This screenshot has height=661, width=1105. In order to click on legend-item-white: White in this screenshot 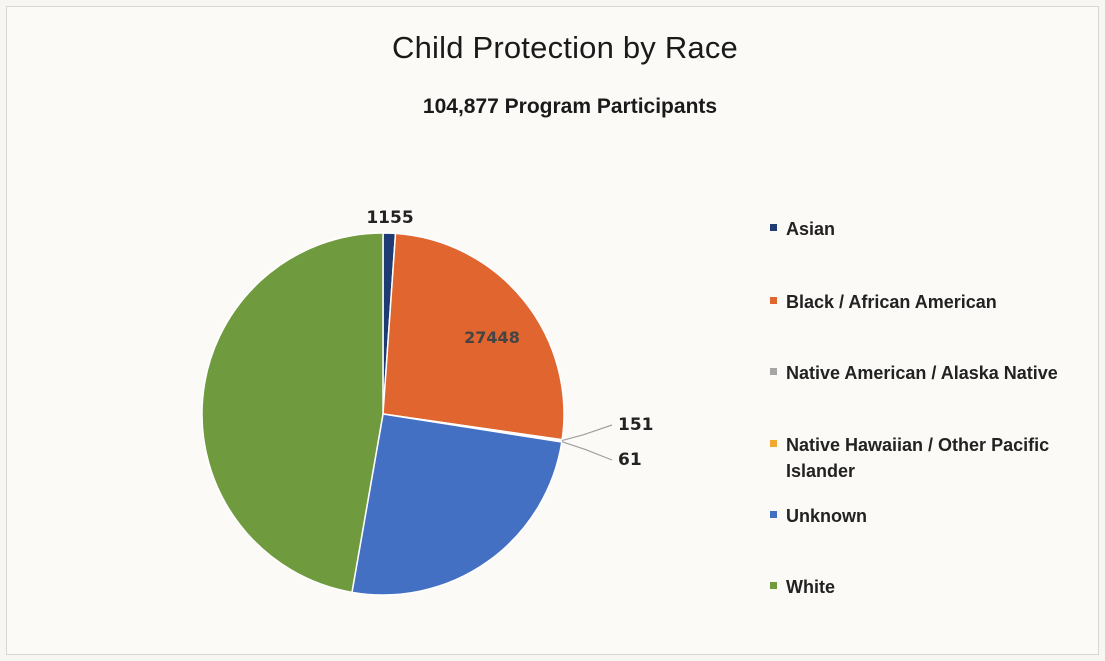, I will do `click(928, 587)`.